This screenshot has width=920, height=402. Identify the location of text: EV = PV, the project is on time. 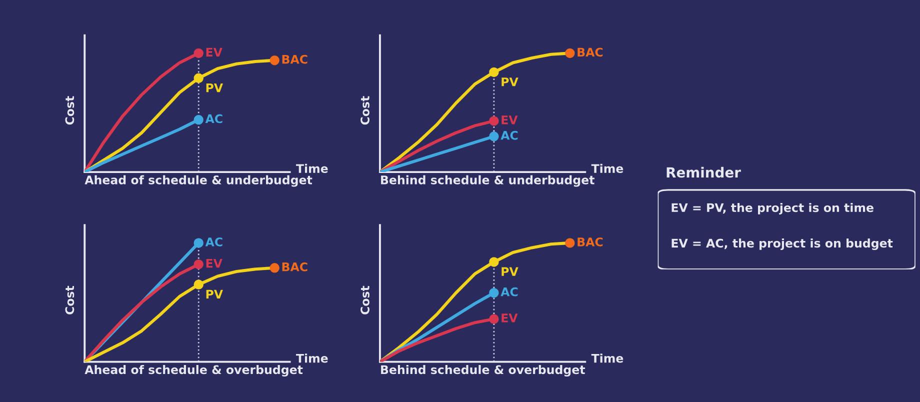
(773, 208).